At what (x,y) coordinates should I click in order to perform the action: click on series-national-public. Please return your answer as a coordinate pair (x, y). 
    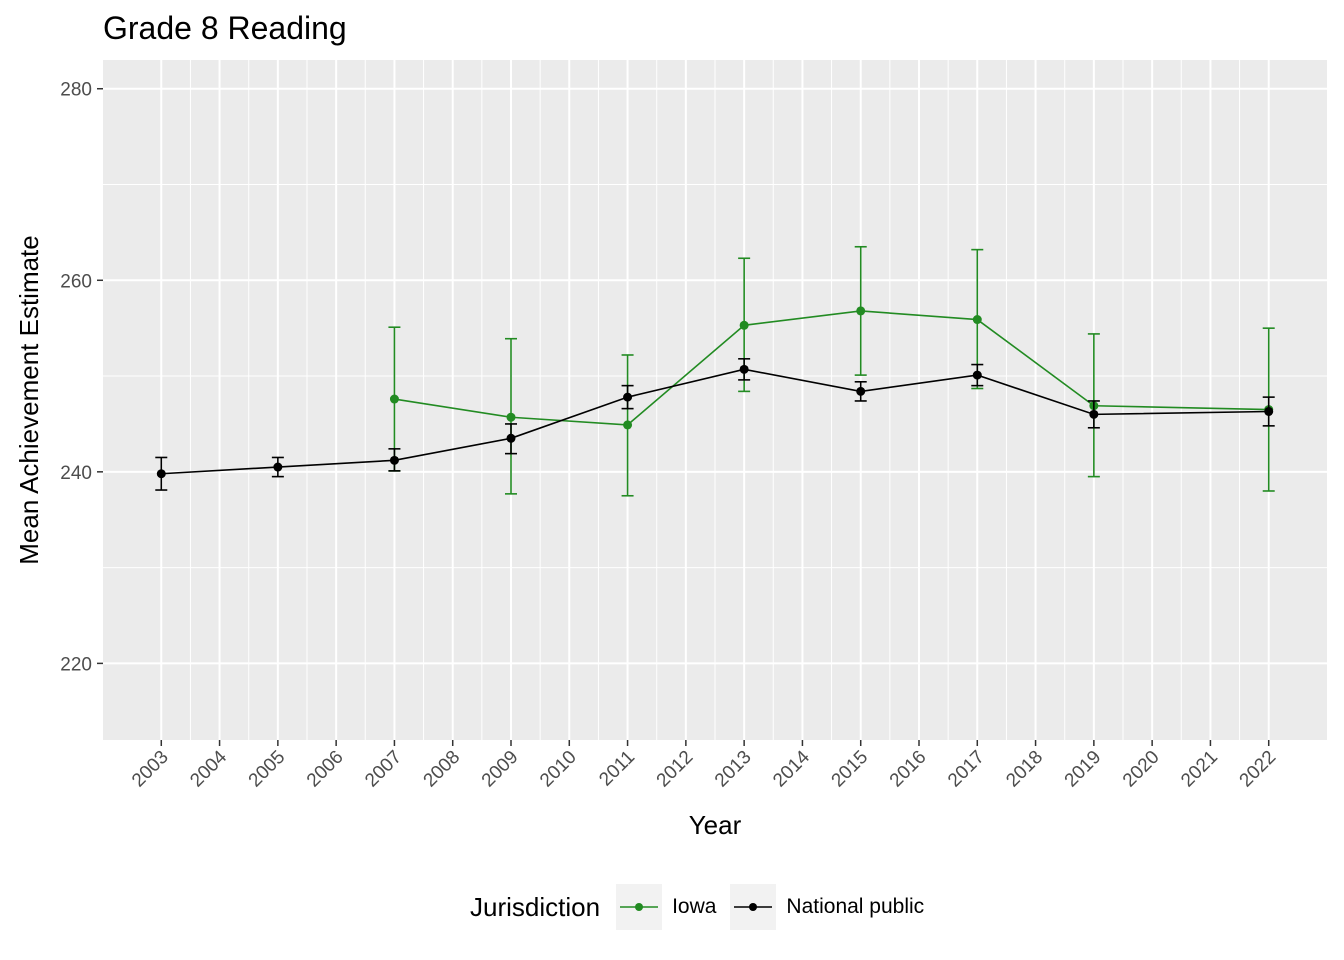
    Looking at the image, I should click on (715, 424).